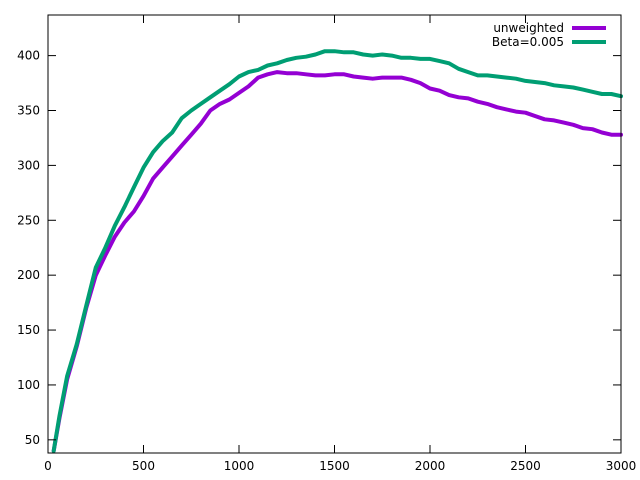 Image resolution: width=640 pixels, height=480 pixels. What do you see at coordinates (28, 330) in the screenshot?
I see `y-tick-label: 150` at bounding box center [28, 330].